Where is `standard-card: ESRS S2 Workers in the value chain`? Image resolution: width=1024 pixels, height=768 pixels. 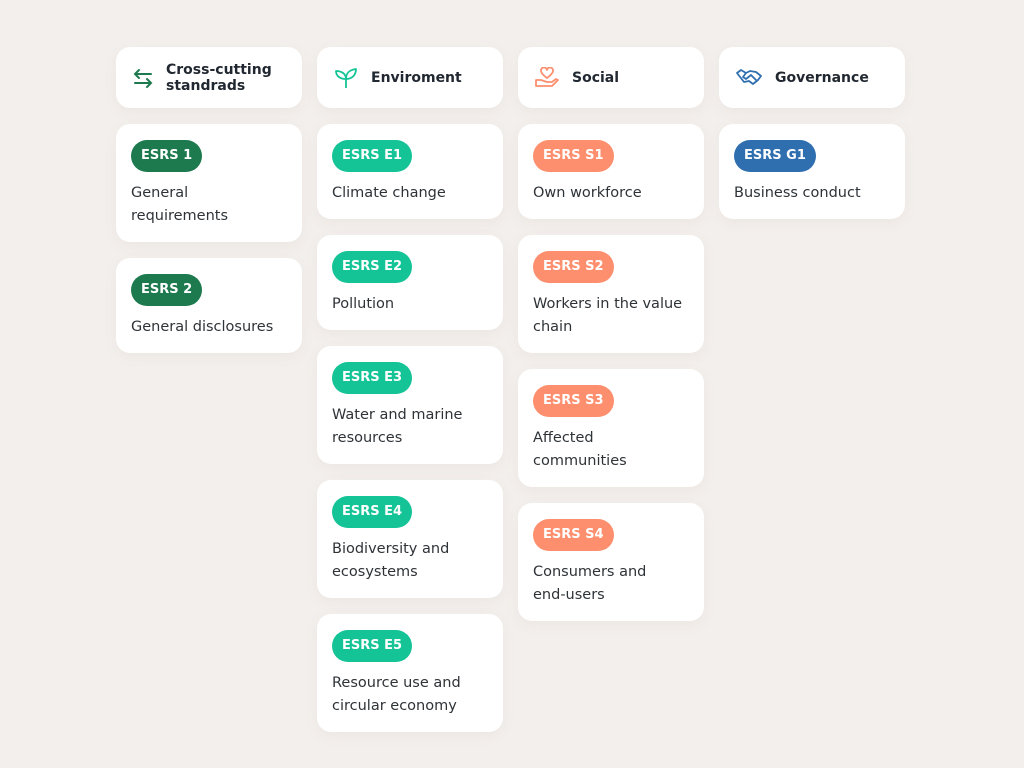
standard-card: ESRS S2 Workers in the value chain is located at coordinates (611, 294).